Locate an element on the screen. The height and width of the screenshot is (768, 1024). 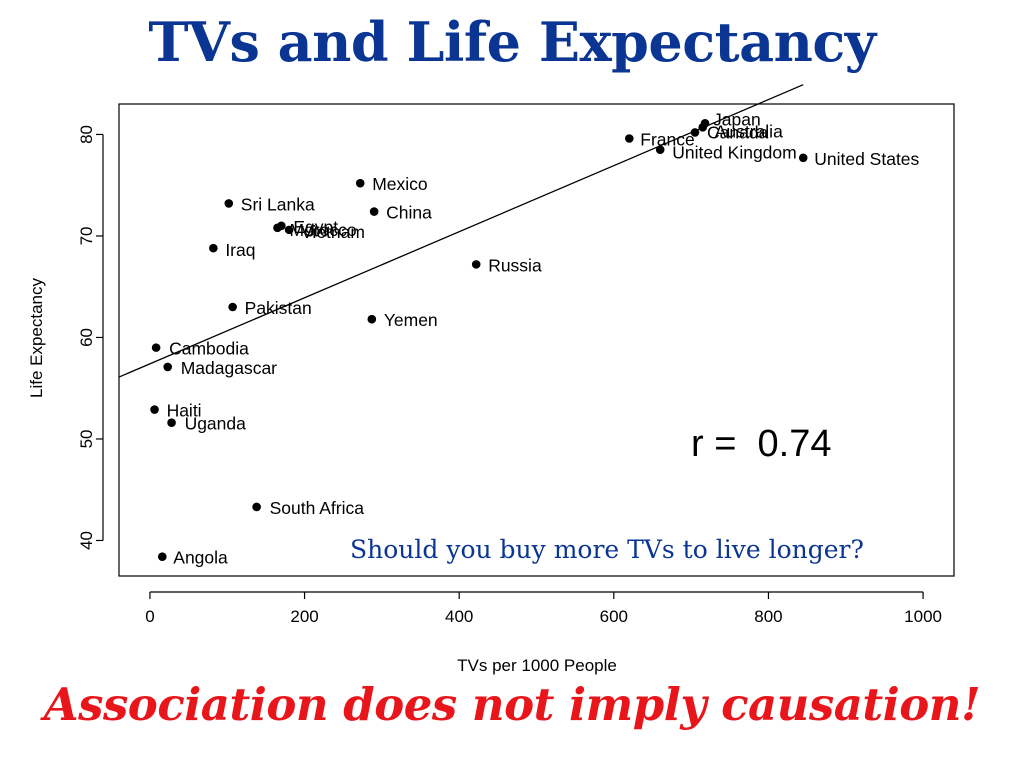
x-tick-label: 1000 is located at coordinates (923, 616).